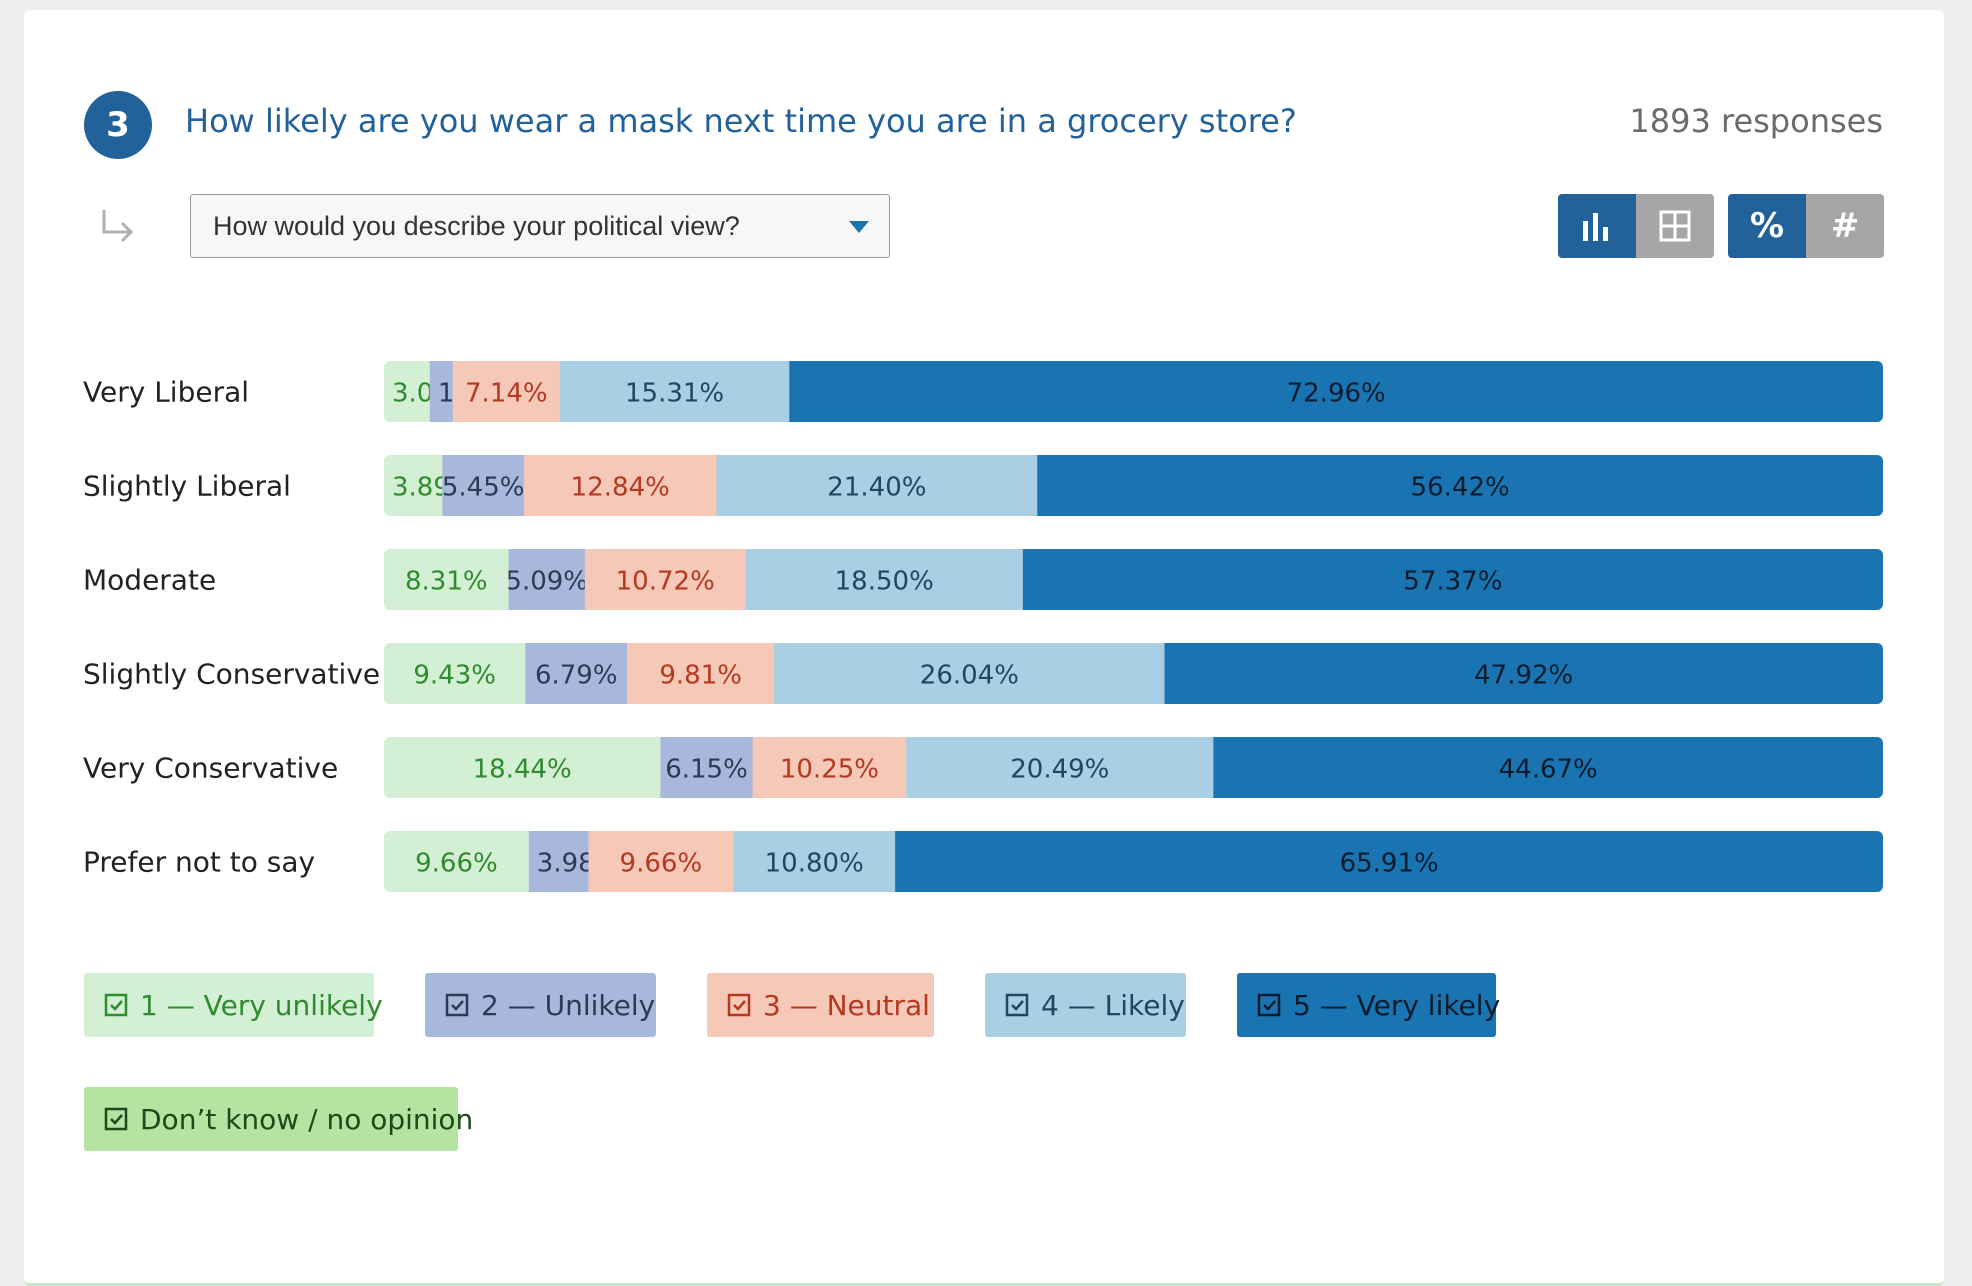 This screenshot has height=1286, width=1972. I want to click on legend-toggle-4-likely: 4 — Likely, so click(1085, 1005).